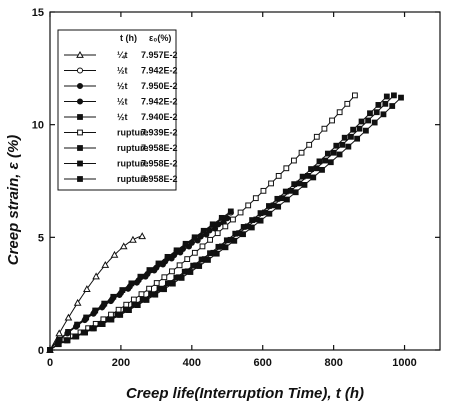 The width and height of the screenshot is (452, 408). What do you see at coordinates (41, 238) in the screenshot?
I see `y-tick-label: 5` at bounding box center [41, 238].